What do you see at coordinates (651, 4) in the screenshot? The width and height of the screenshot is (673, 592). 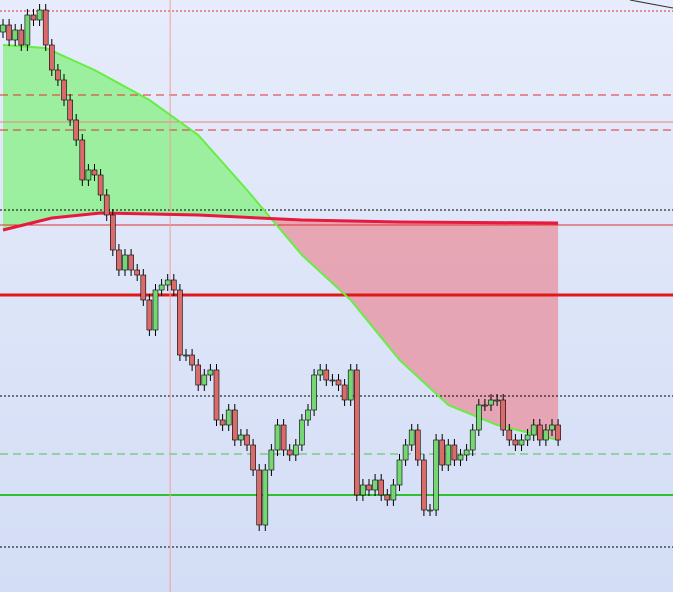 I see `trend-line` at bounding box center [651, 4].